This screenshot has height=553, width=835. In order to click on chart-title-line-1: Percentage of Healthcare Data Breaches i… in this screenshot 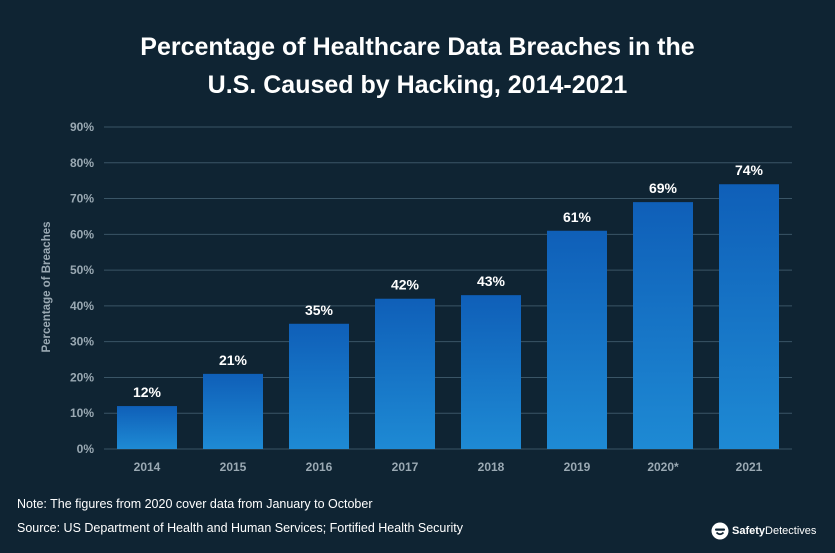, I will do `click(417, 47)`.